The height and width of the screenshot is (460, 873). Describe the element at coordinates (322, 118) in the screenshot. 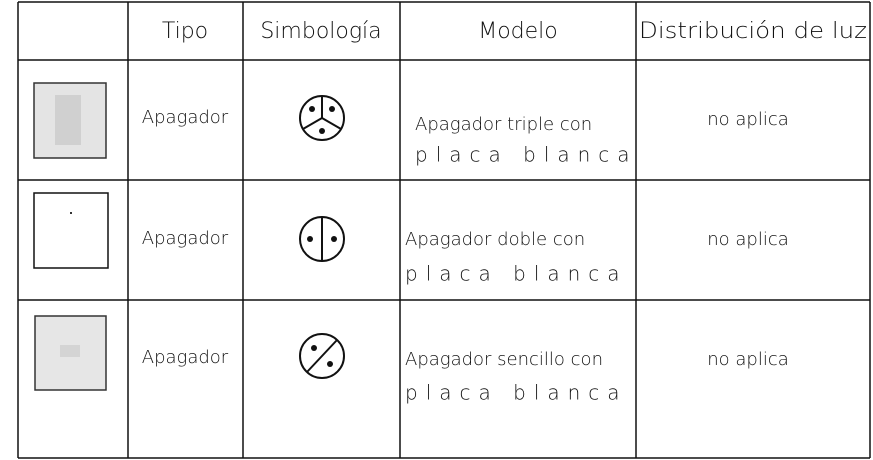

I see `triple-switch-symbol` at that location.